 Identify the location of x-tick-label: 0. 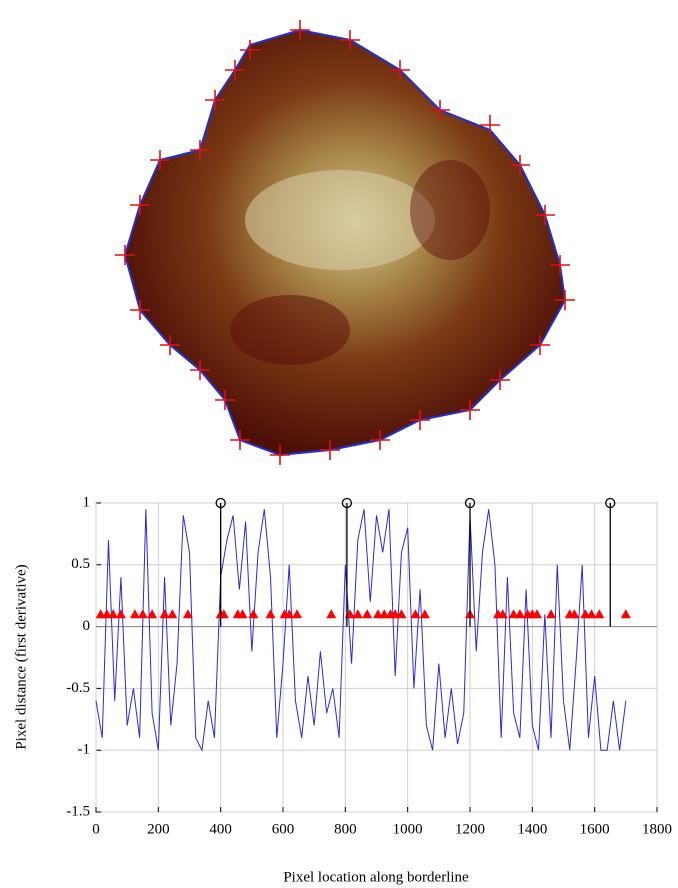
(96, 829).